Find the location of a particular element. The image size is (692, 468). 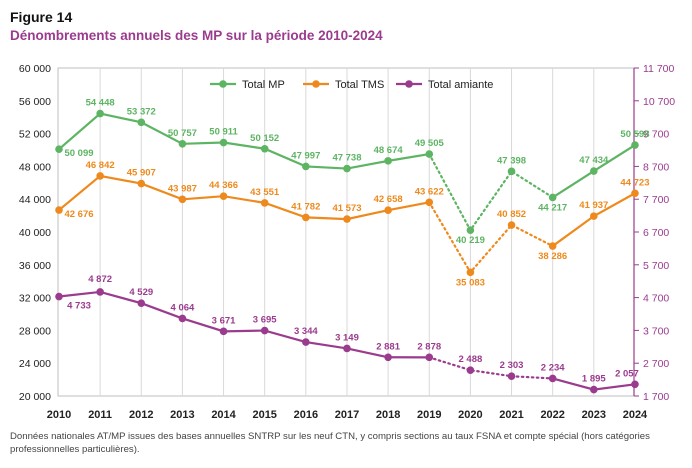

data-label-total-tms-2023: 41 937 is located at coordinates (593, 205).